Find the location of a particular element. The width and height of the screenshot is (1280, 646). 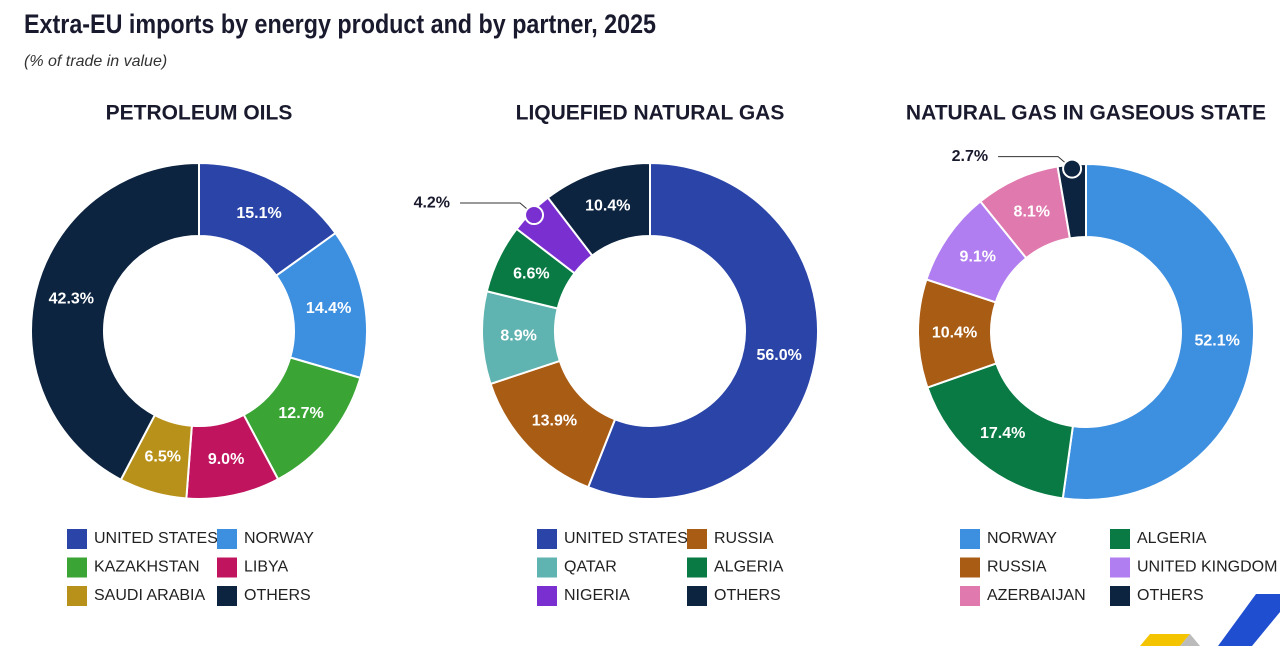

legend-label: NIGERIA is located at coordinates (597, 595).